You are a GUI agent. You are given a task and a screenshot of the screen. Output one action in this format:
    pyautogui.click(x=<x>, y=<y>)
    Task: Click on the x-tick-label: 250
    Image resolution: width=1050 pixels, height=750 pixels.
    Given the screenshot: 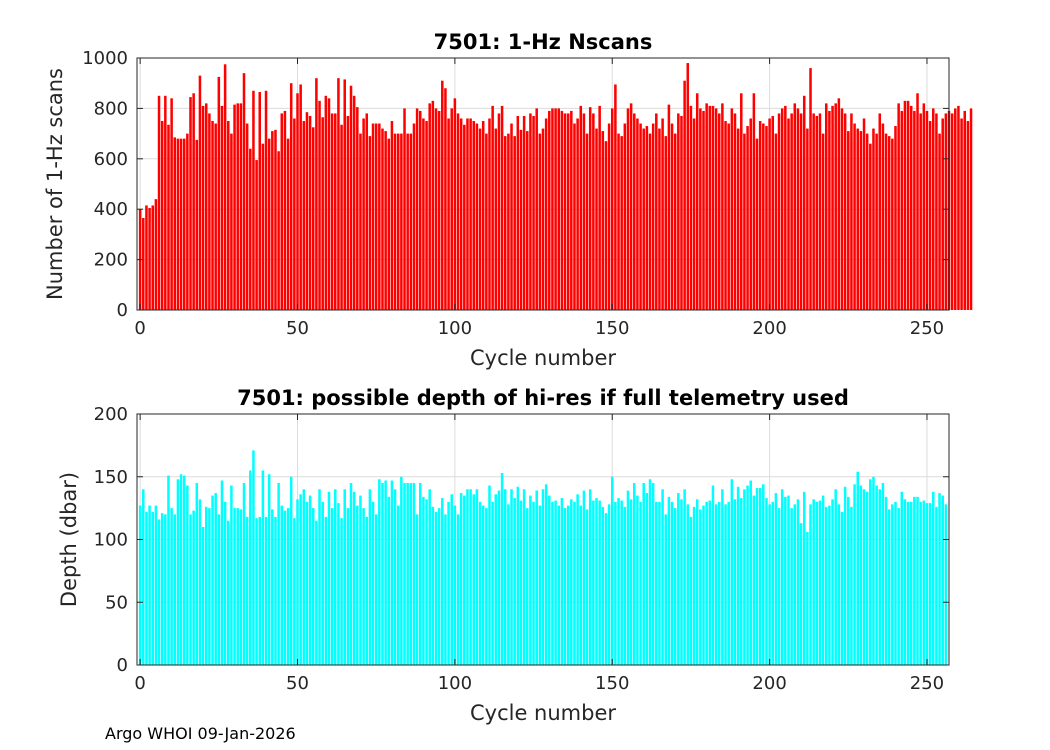 What is the action you would take?
    pyautogui.click(x=927, y=328)
    